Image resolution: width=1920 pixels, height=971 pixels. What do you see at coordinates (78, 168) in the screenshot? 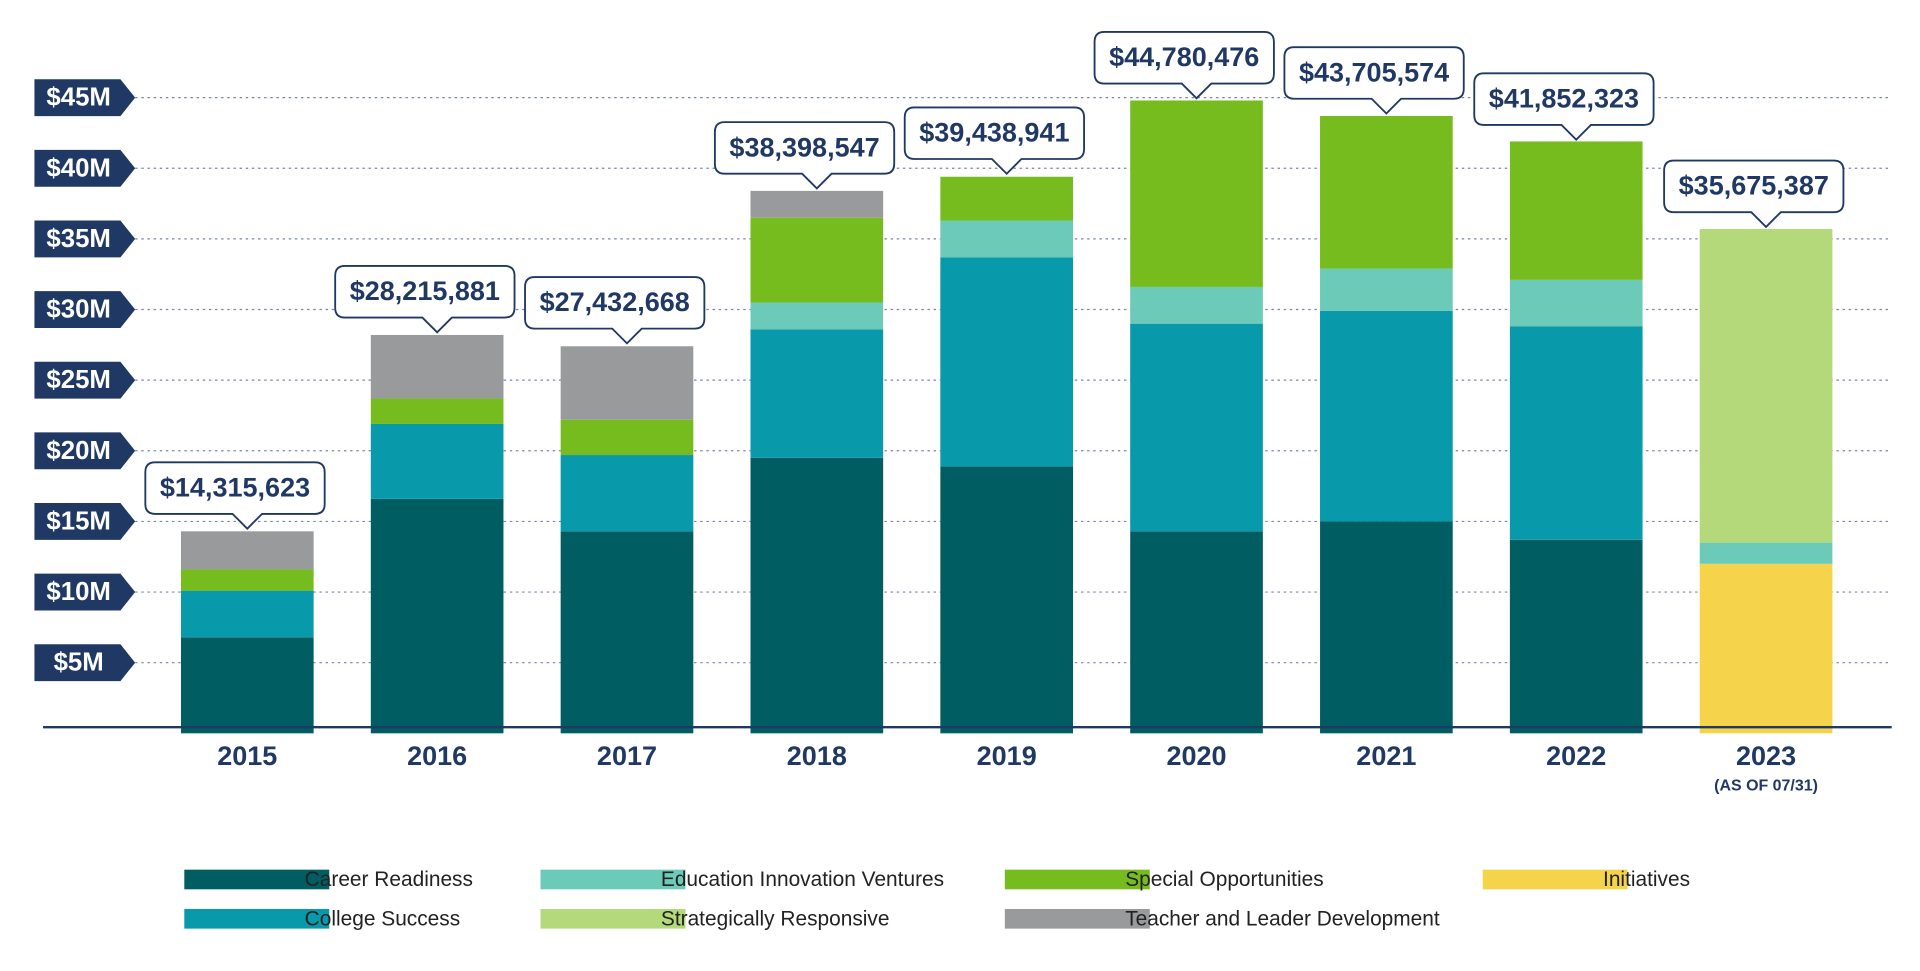
I see `y-tick-label: $40M` at bounding box center [78, 168].